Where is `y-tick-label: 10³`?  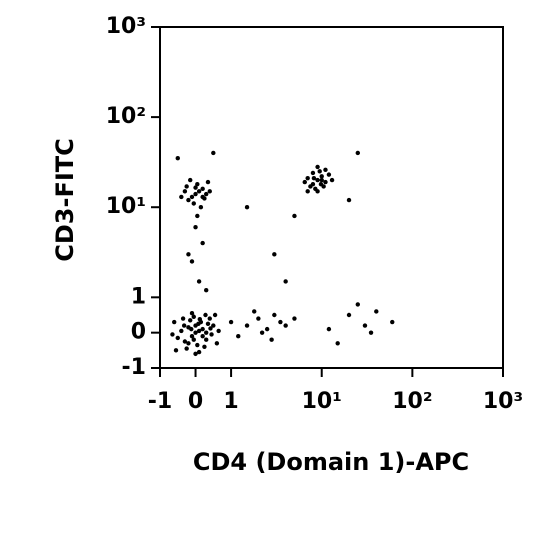
y-tick-label: 10³ is located at coordinates (126, 26).